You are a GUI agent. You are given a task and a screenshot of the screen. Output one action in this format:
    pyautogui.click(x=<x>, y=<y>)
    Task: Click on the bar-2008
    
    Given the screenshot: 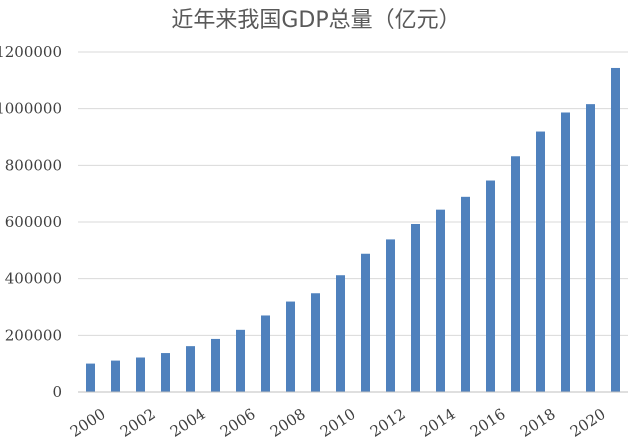 What is the action you would take?
    pyautogui.click(x=290, y=346)
    